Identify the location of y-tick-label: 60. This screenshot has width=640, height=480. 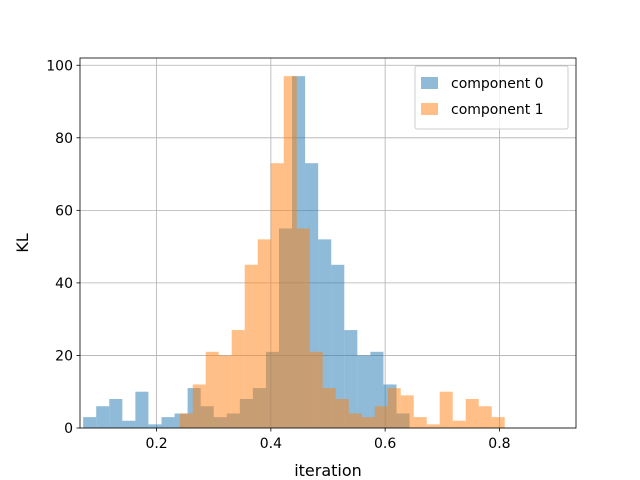
(64, 211).